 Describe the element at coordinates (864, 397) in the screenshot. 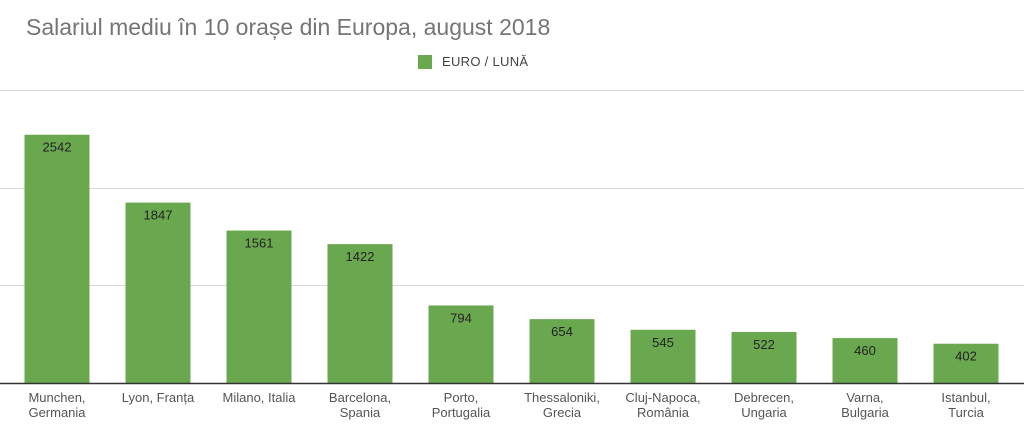

I see `category-label-line: Varna,` at that location.